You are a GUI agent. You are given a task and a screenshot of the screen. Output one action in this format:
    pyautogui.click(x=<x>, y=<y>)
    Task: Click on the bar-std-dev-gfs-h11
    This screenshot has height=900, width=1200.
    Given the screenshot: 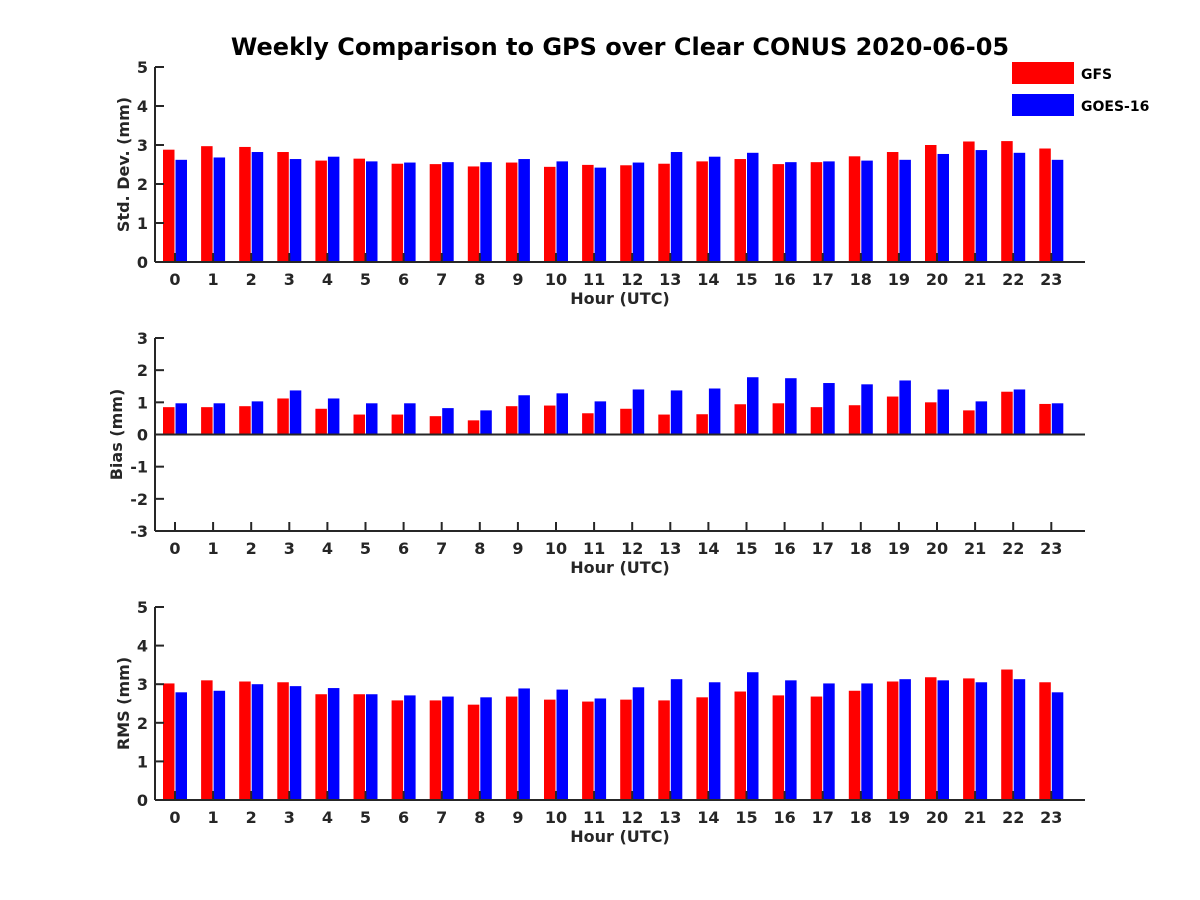 What is the action you would take?
    pyautogui.click(x=588, y=213)
    